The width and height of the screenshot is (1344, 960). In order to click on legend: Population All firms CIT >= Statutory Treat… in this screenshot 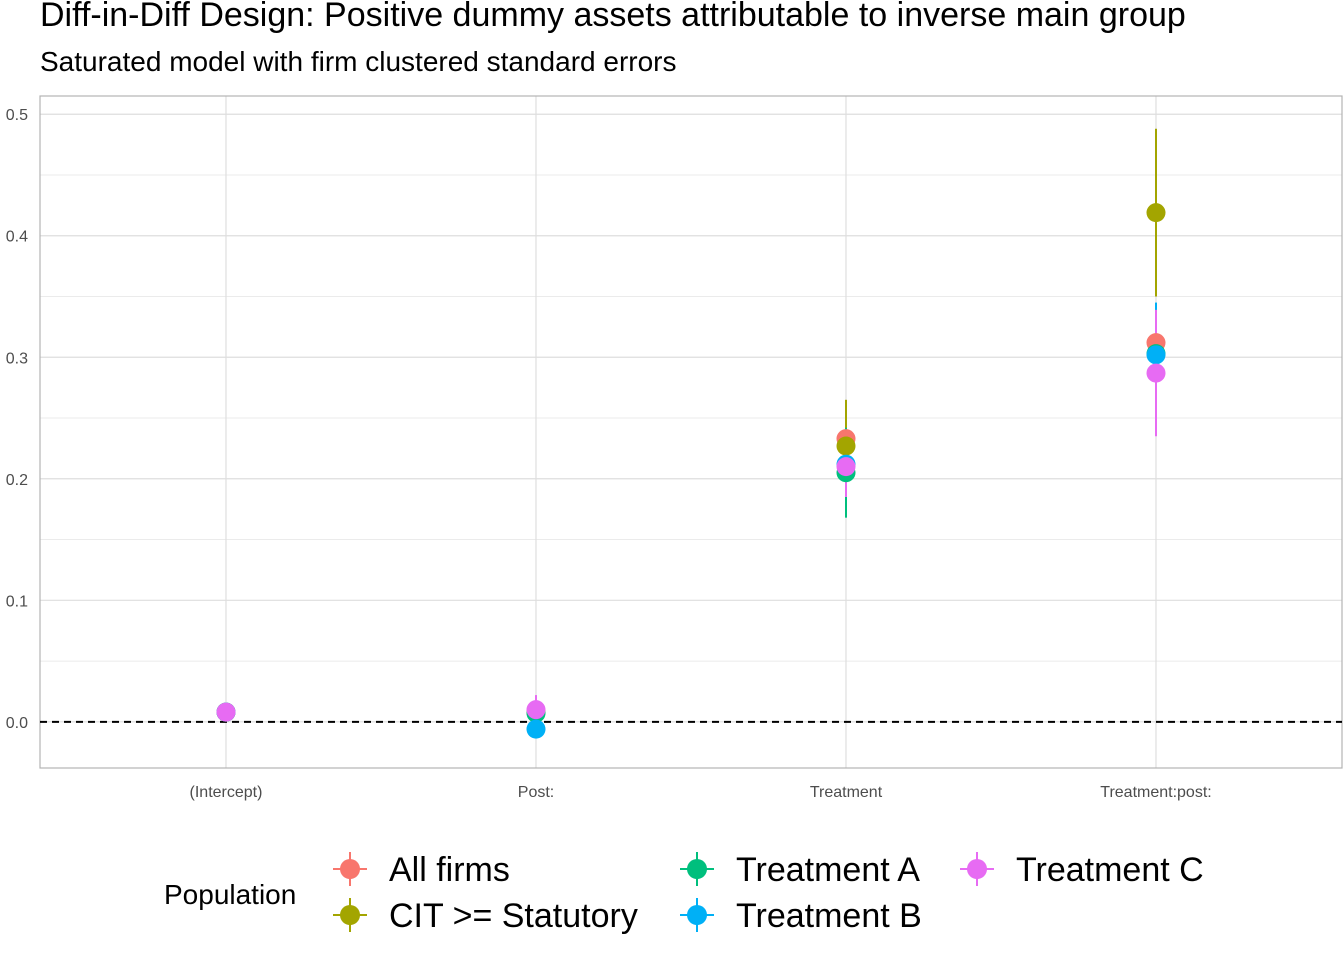, I will do `click(684, 893)`.